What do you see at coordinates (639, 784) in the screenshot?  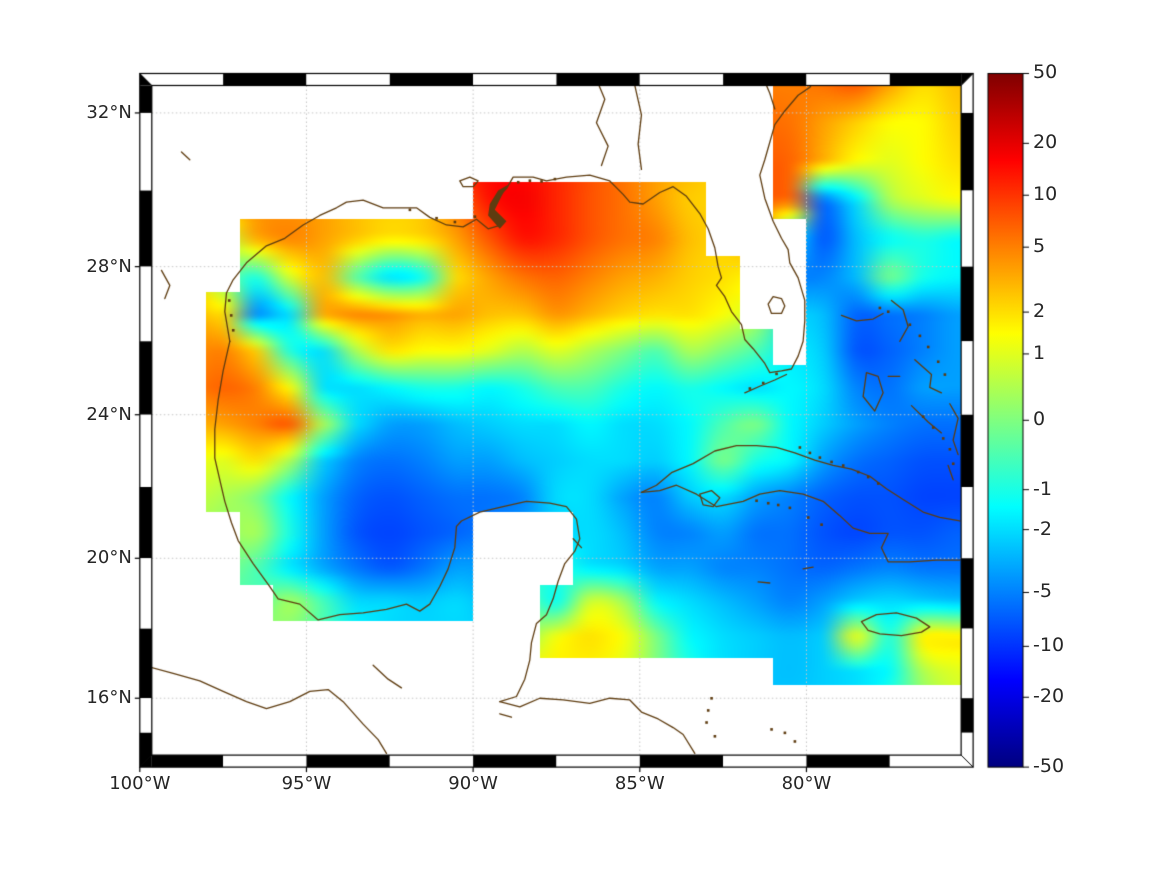 I see `x-tick-label-85w: 85°W` at bounding box center [639, 784].